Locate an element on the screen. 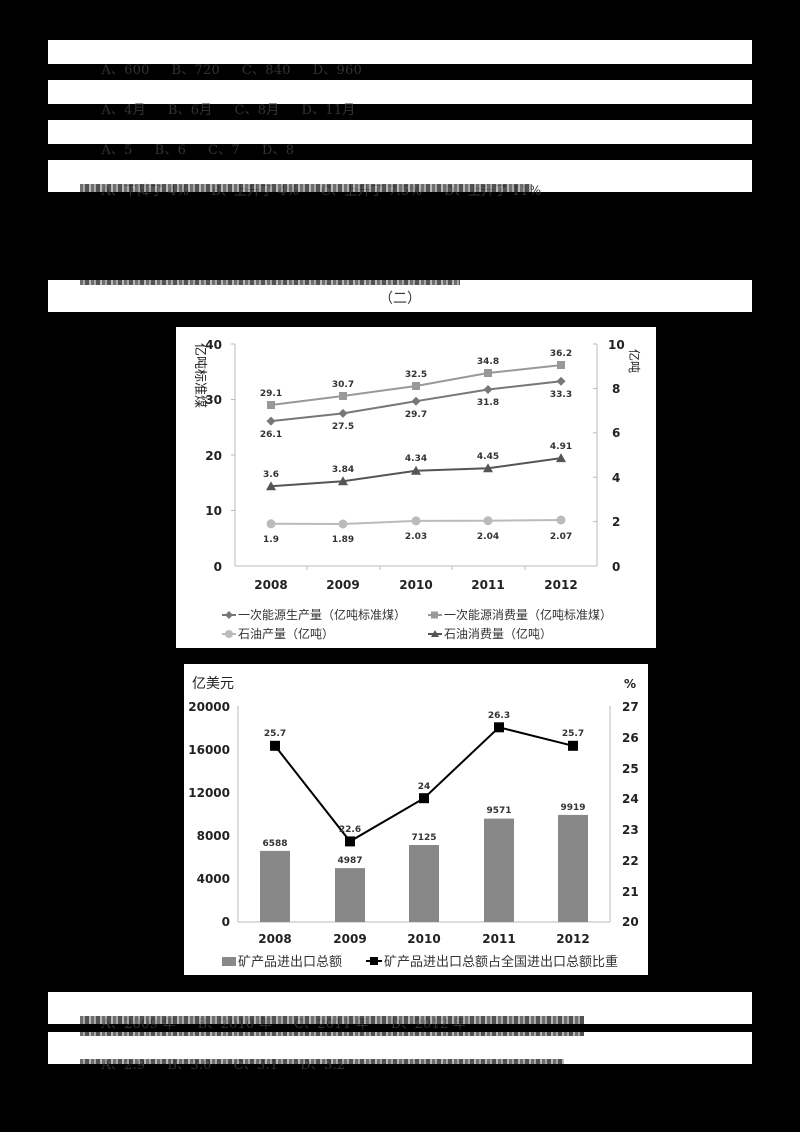 This screenshot has height=1132, width=800. right-y-axis: 10 8 6 4 2 0 is located at coordinates (609, 456).